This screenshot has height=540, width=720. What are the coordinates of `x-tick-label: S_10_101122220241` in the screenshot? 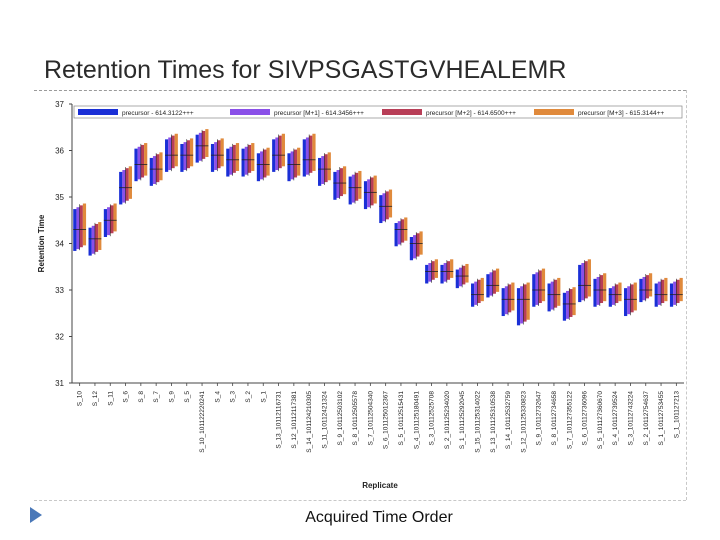 It's located at (202, 422).